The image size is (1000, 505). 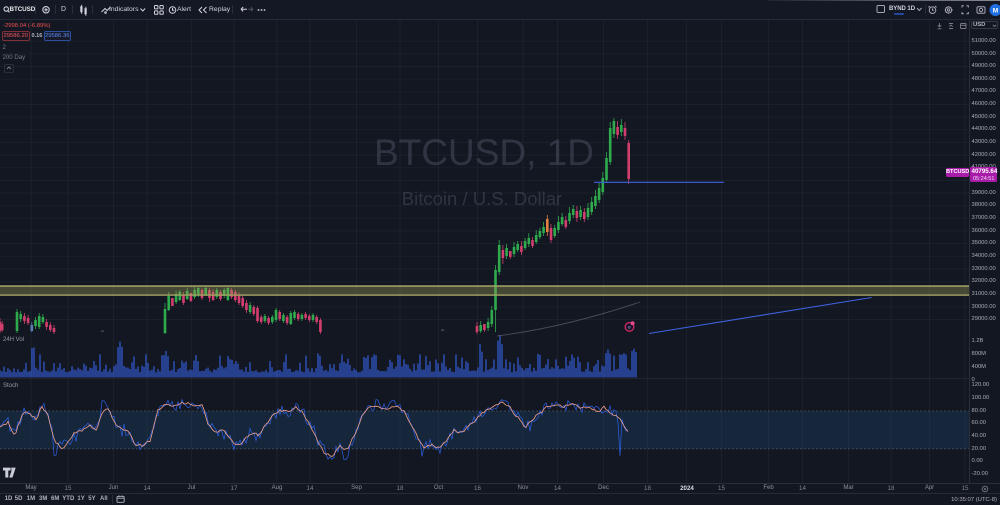 I want to click on svg-text: BTCUSD, 1D, so click(x=484, y=152).